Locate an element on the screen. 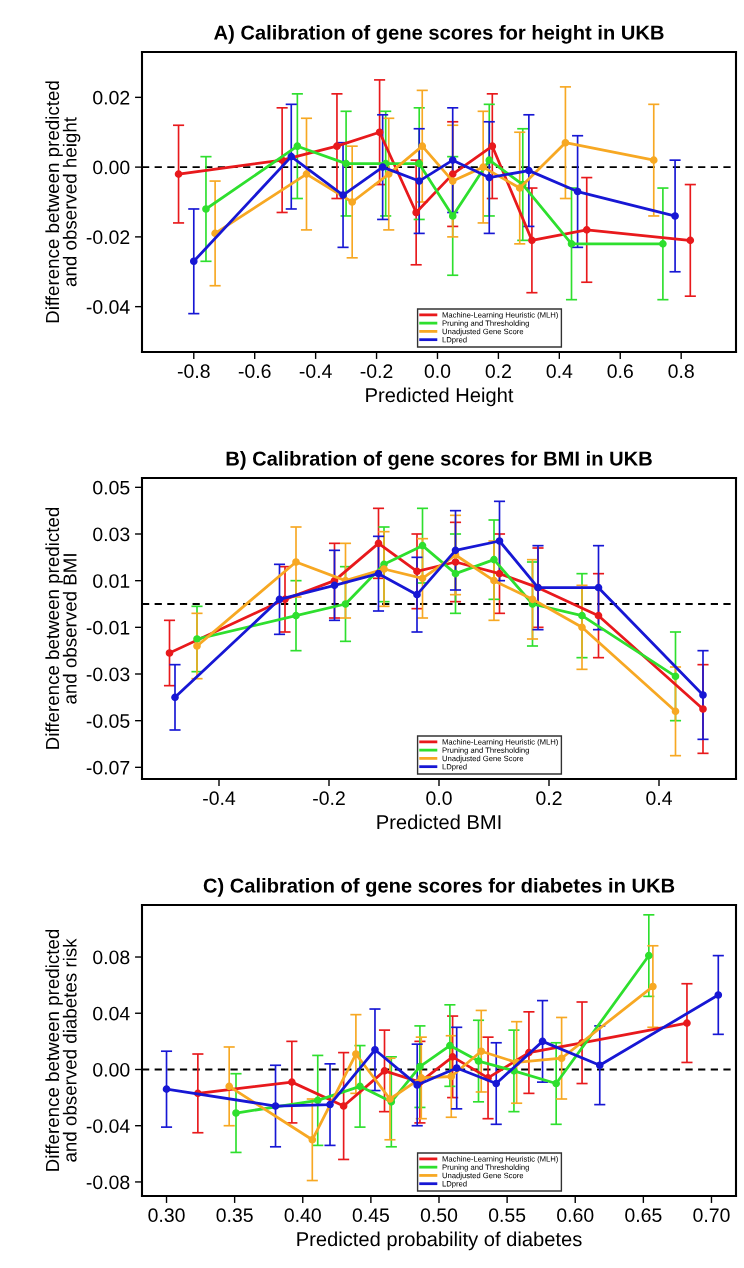  x-tick-label: 0.40 is located at coordinates (302, 1215).